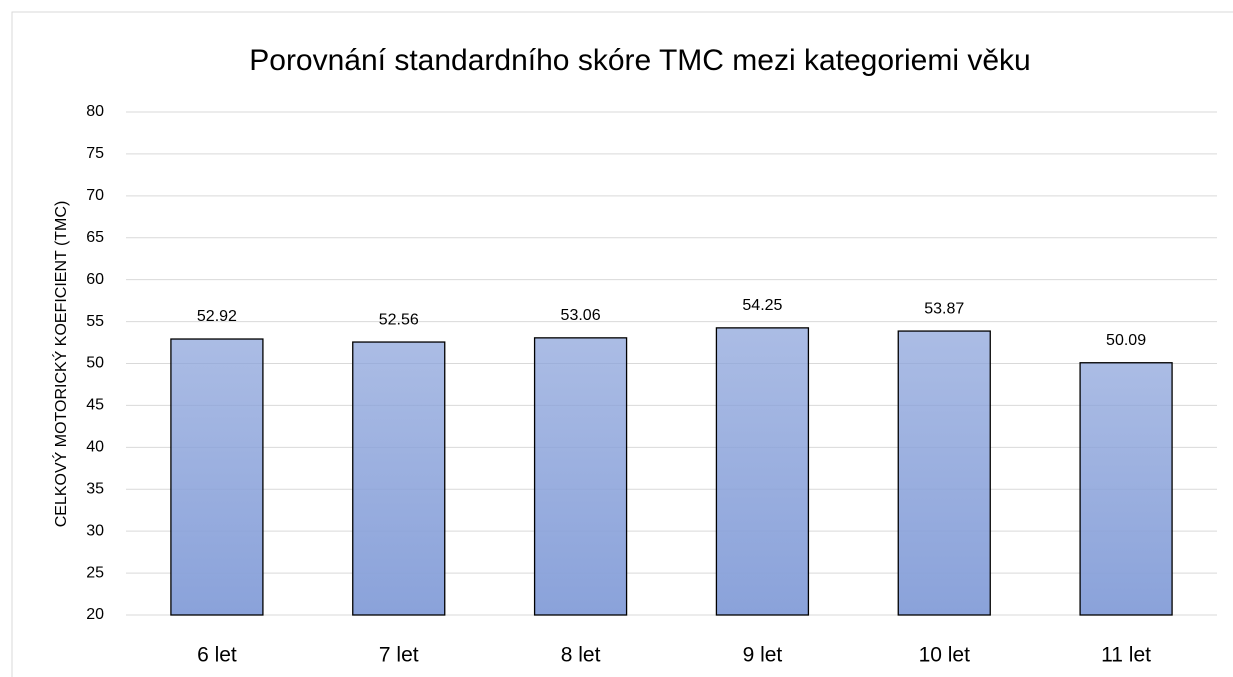 Image resolution: width=1233 pixels, height=677 pixels. What do you see at coordinates (95, 321) in the screenshot?
I see `y-tick-label: 55` at bounding box center [95, 321].